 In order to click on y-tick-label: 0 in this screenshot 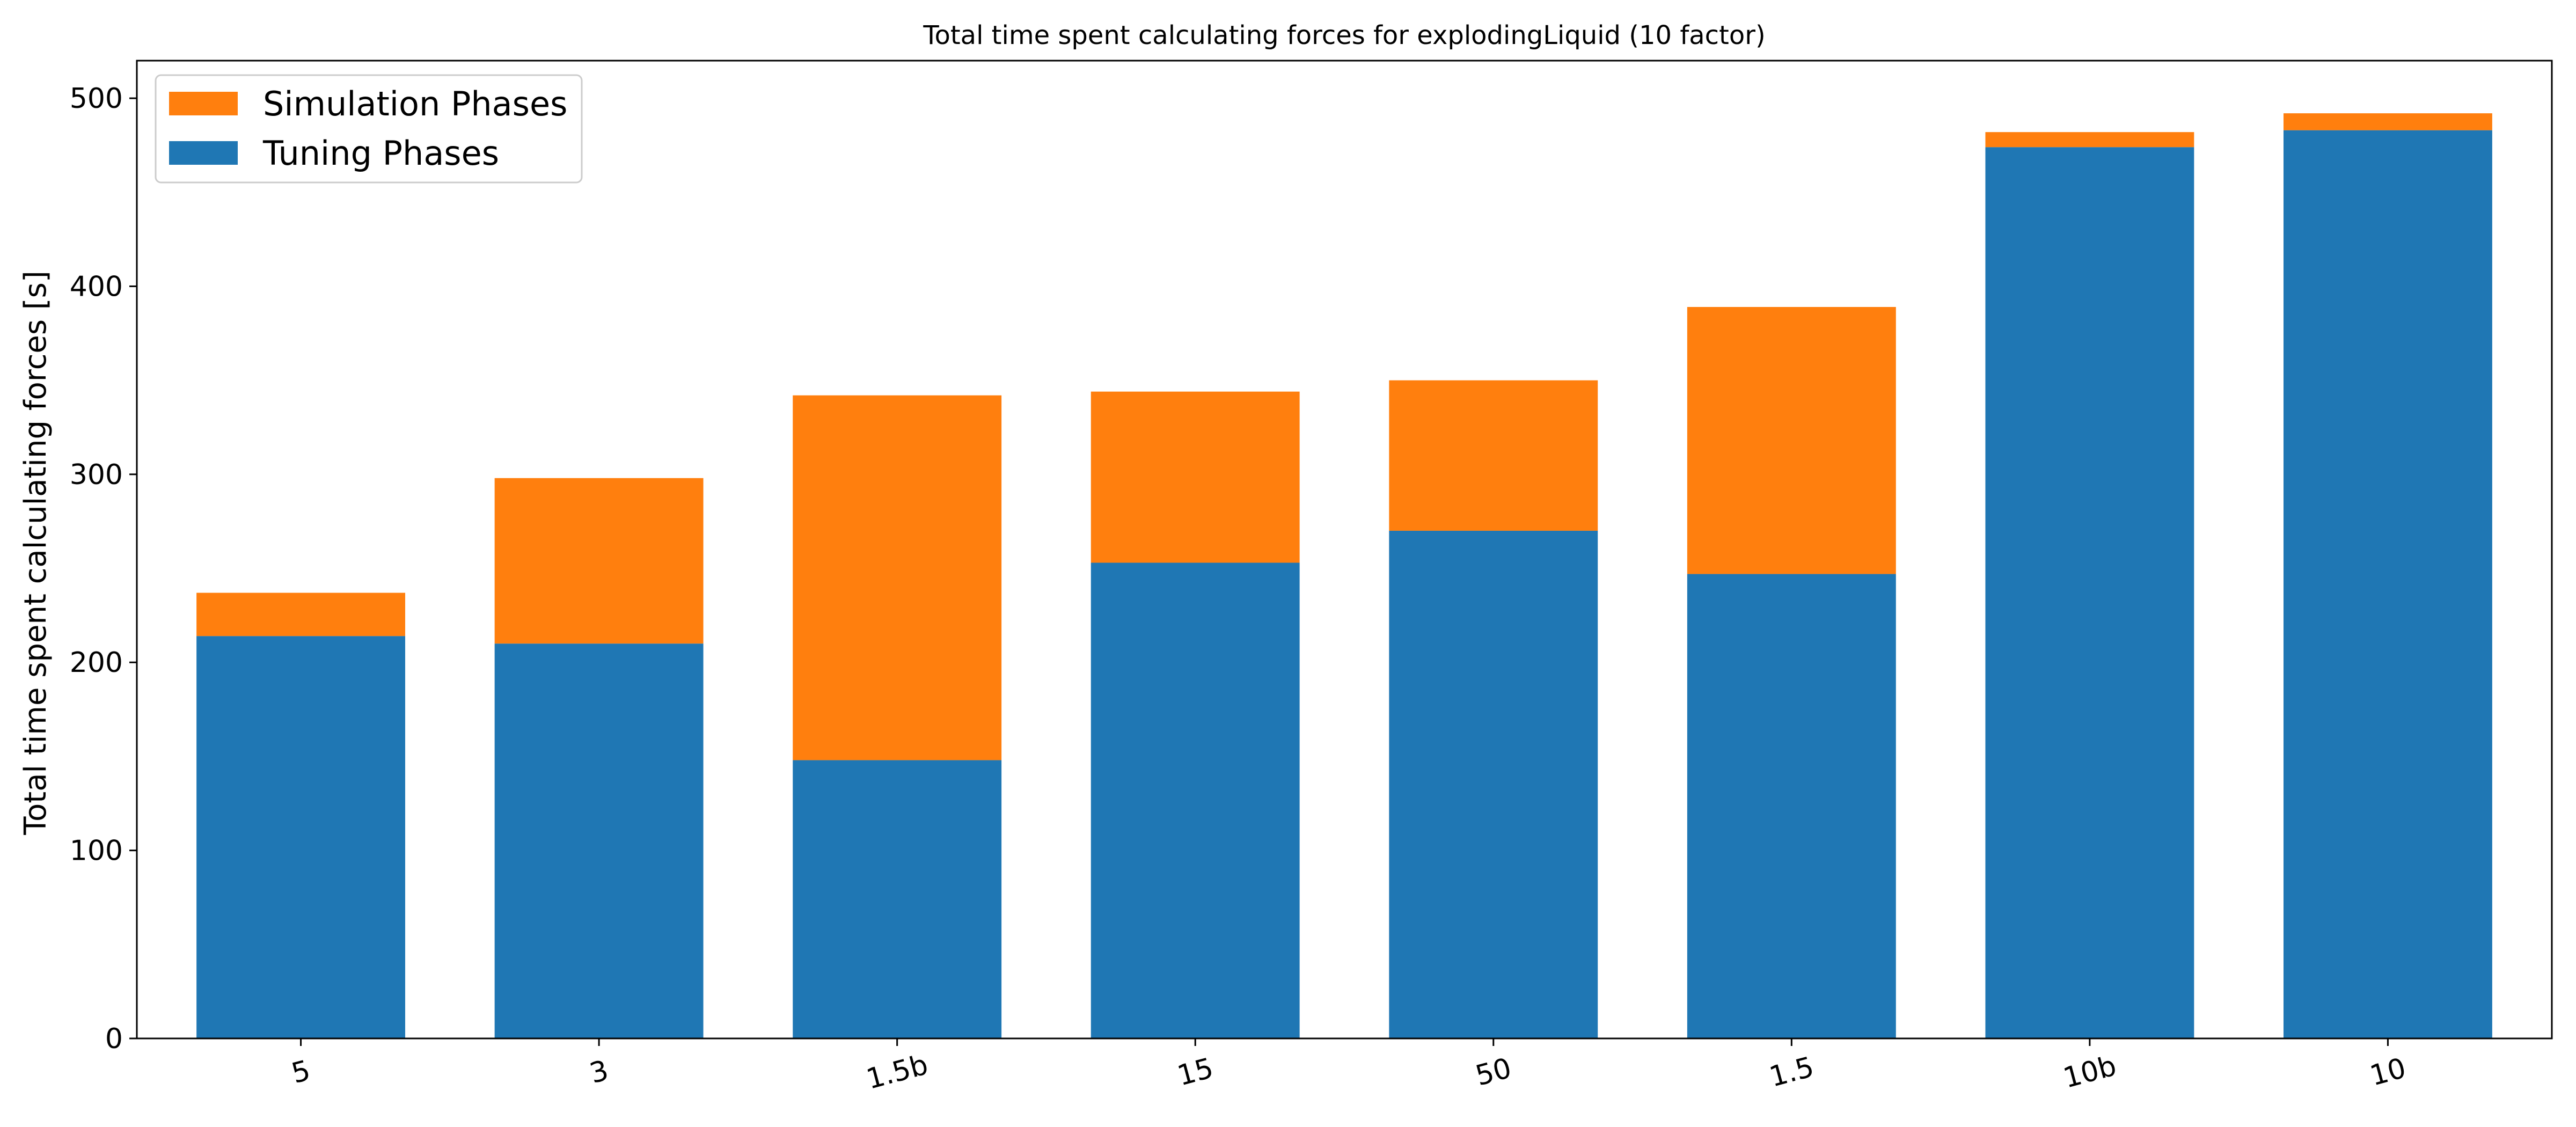, I will do `click(114, 1039)`.